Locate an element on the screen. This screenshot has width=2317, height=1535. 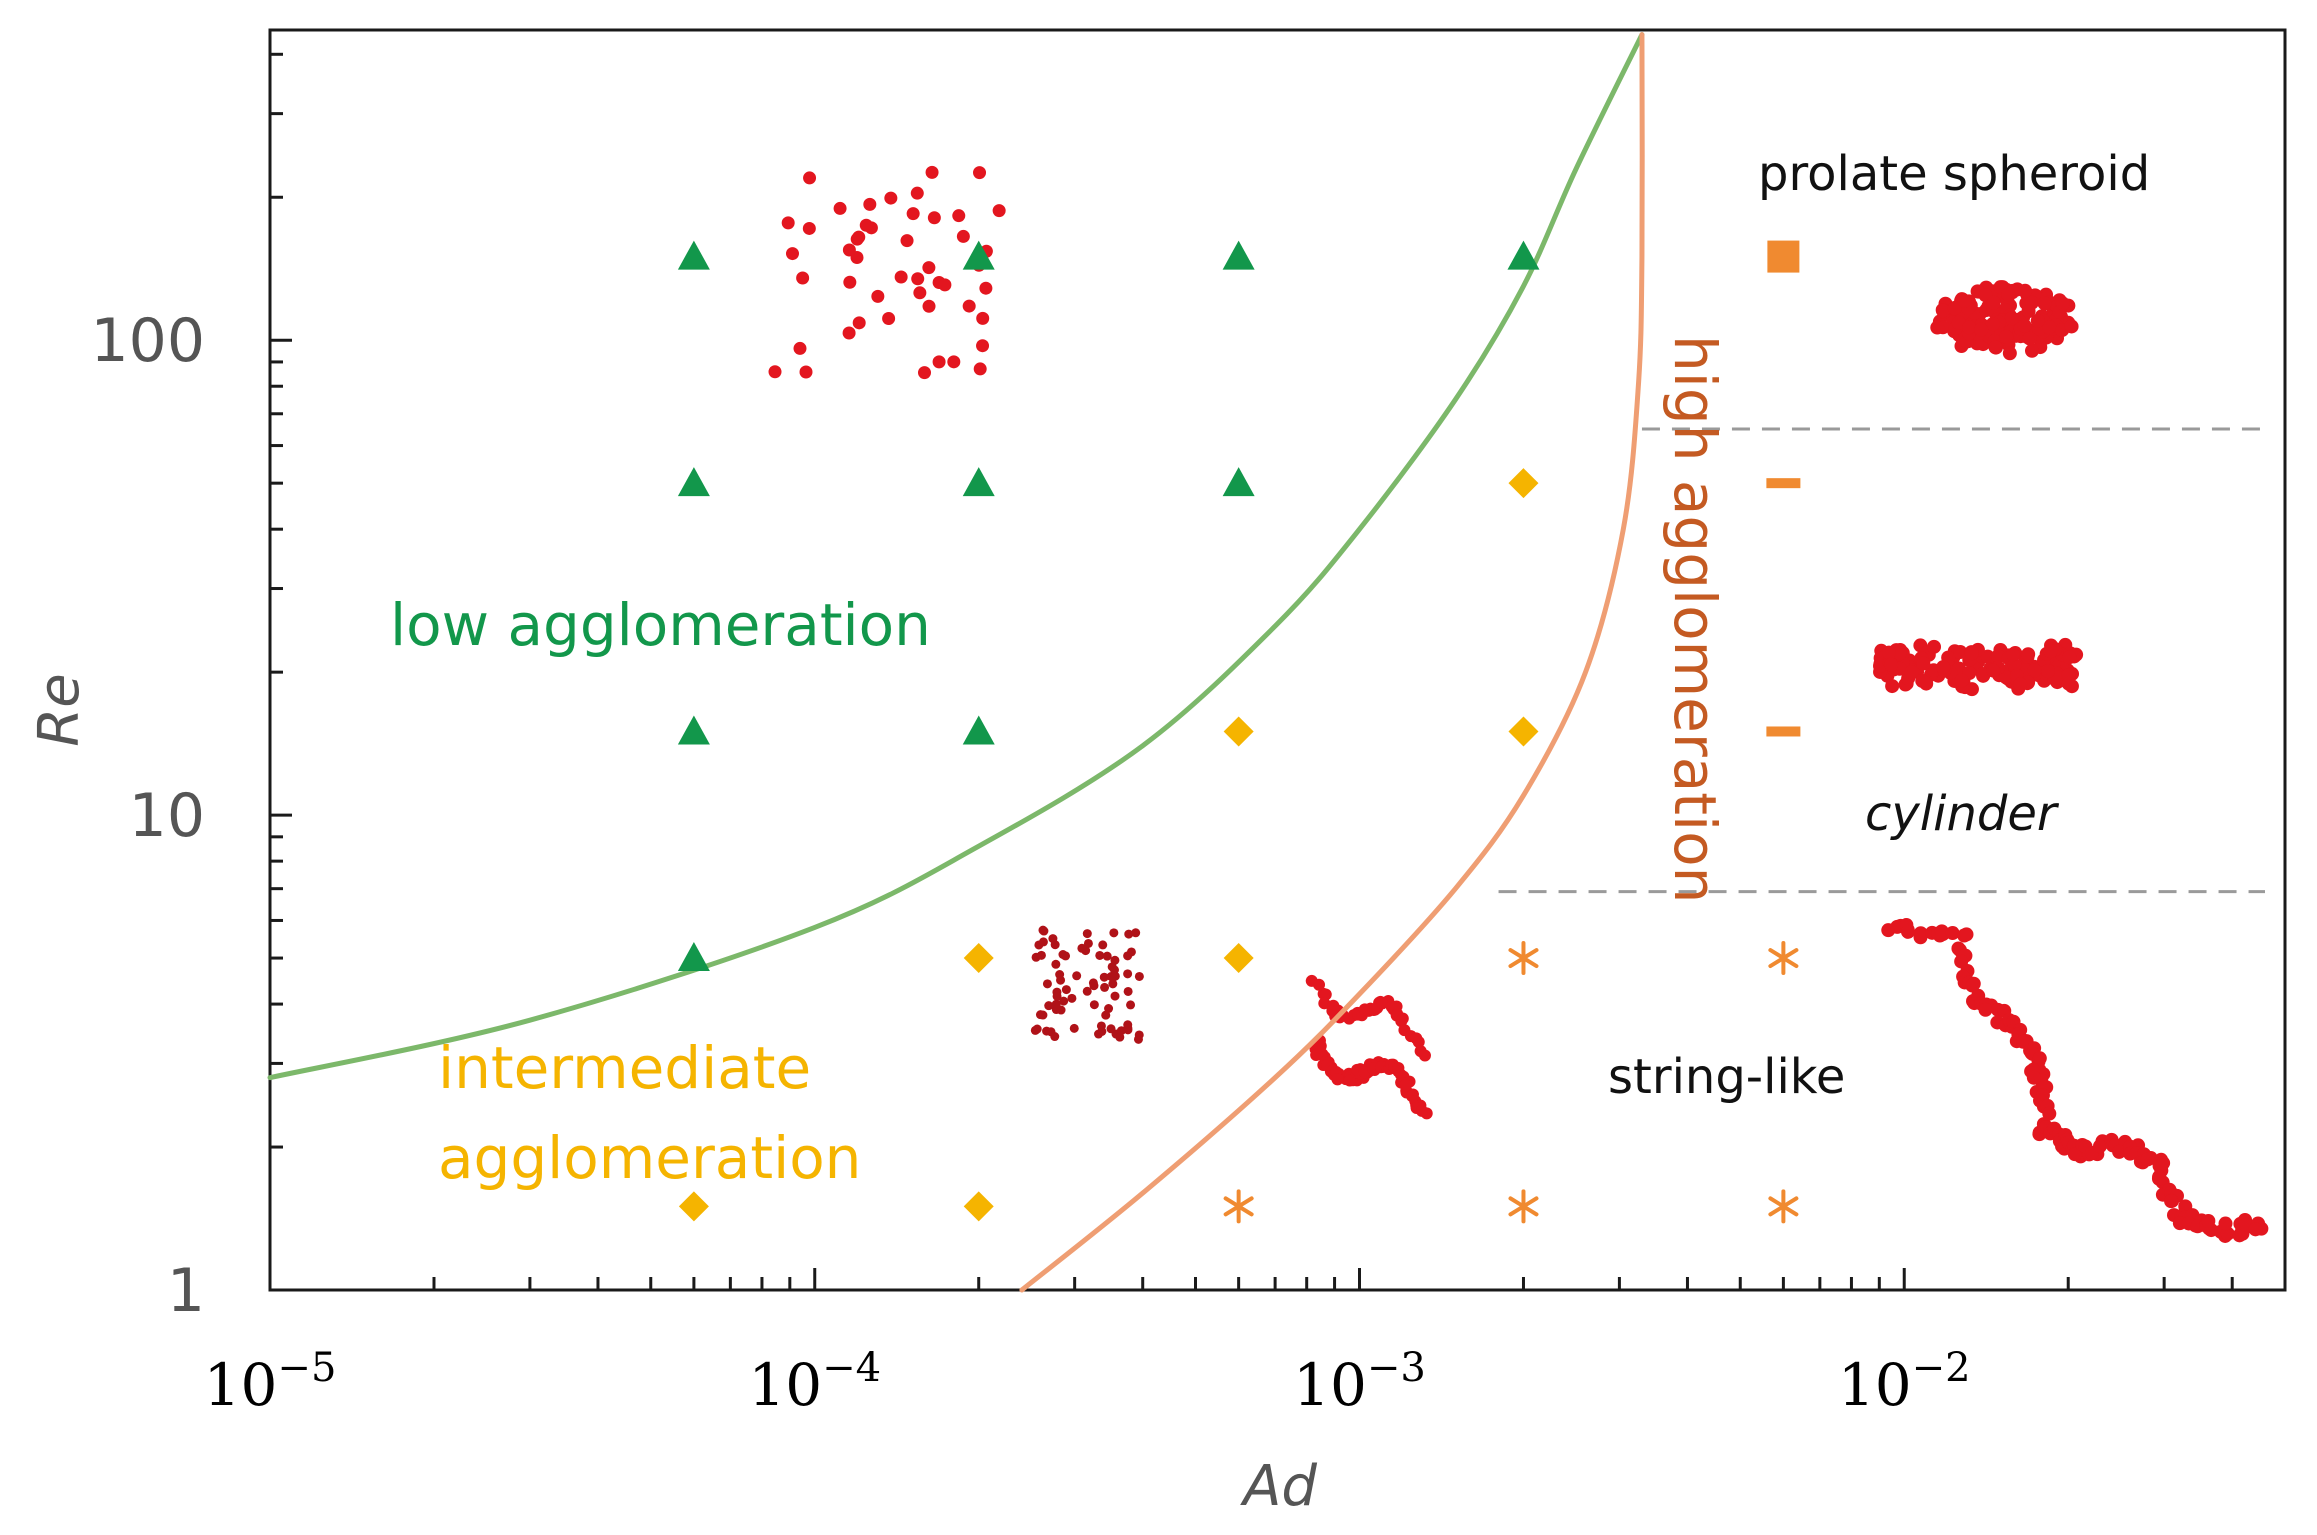
region-label-intermediate-2: agglomeration is located at coordinates (649, 1158).